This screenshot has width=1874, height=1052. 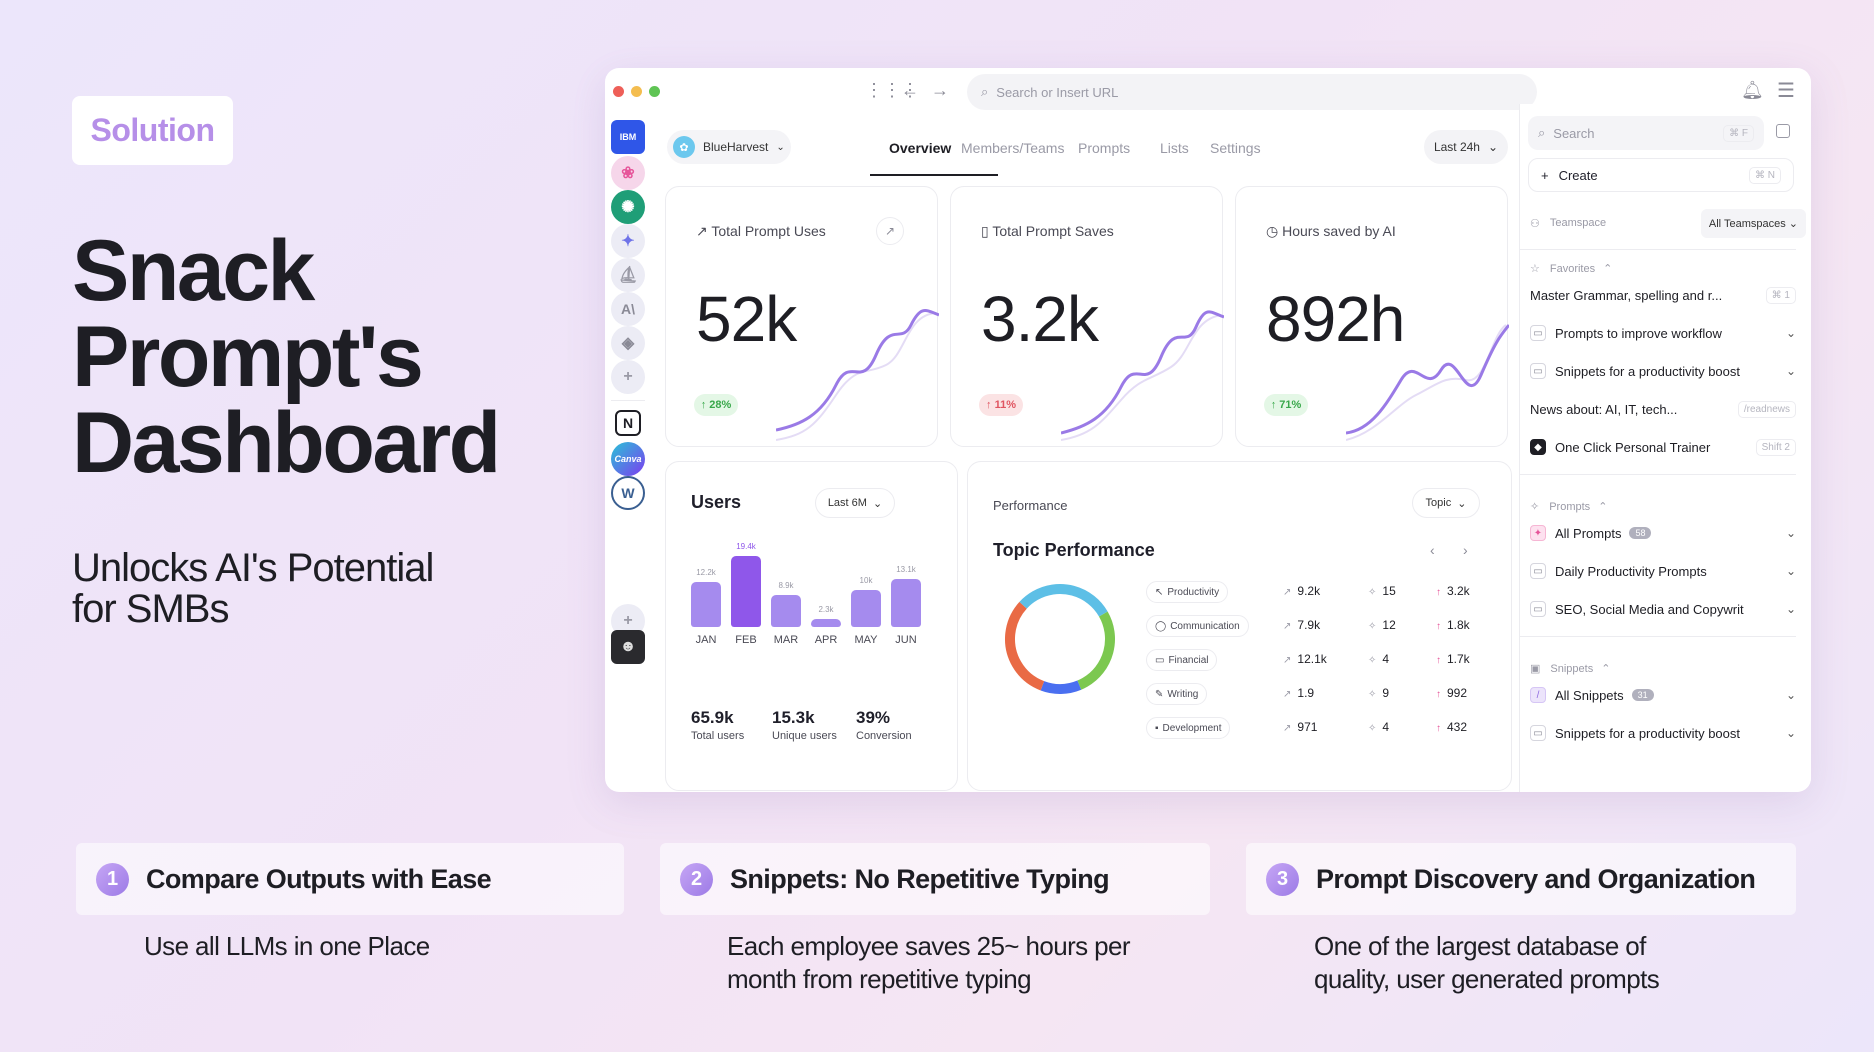 What do you see at coordinates (628, 173) in the screenshot?
I see `brain-app-icon: ❀` at bounding box center [628, 173].